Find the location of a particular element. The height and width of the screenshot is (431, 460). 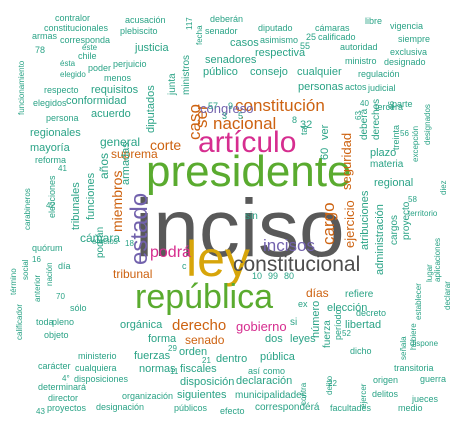

word-consejo: consejo is located at coordinates (269, 72).